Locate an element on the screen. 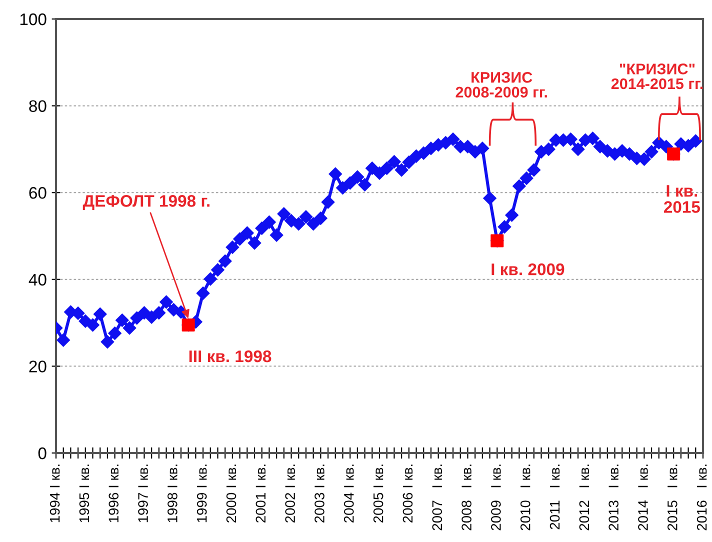  x-tick-label: 1998 I кв. is located at coordinates (173, 493).